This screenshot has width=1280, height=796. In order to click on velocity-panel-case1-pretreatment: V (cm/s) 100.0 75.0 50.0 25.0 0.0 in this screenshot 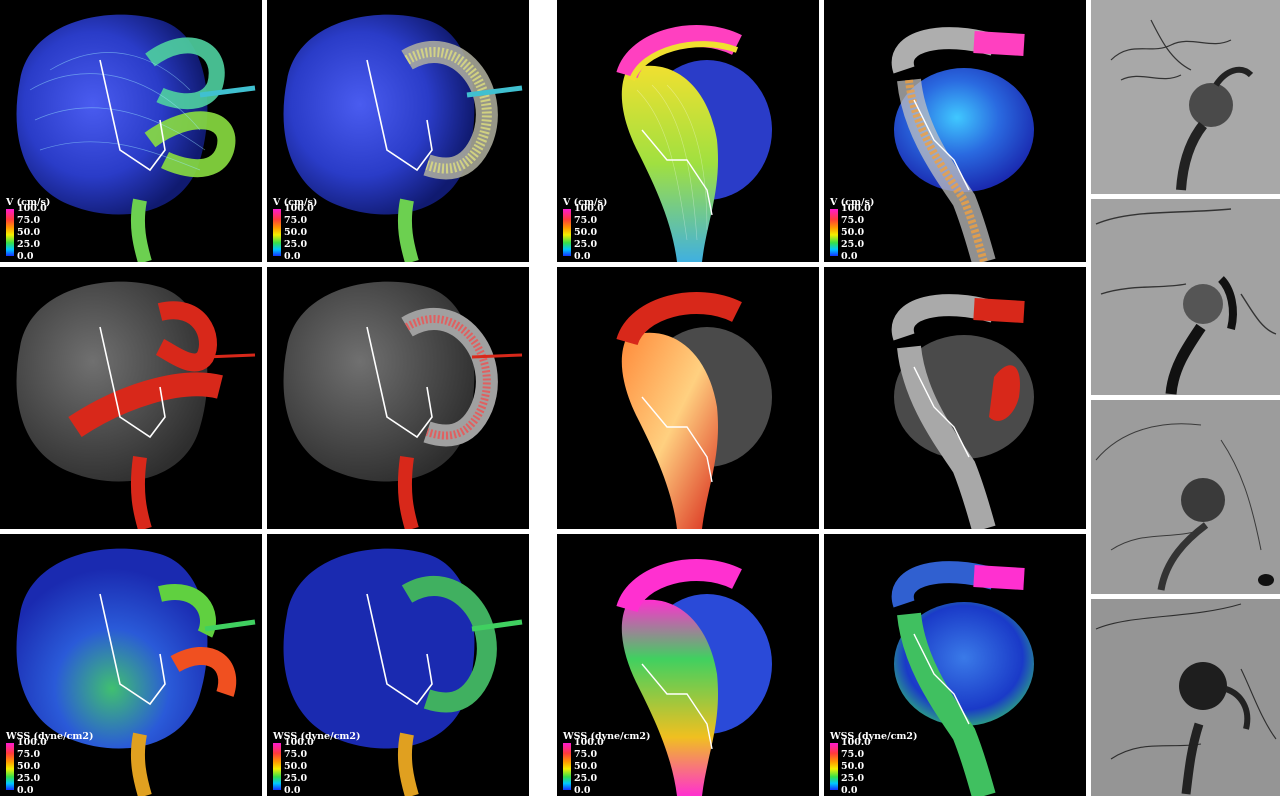, I will do `click(131, 131)`.